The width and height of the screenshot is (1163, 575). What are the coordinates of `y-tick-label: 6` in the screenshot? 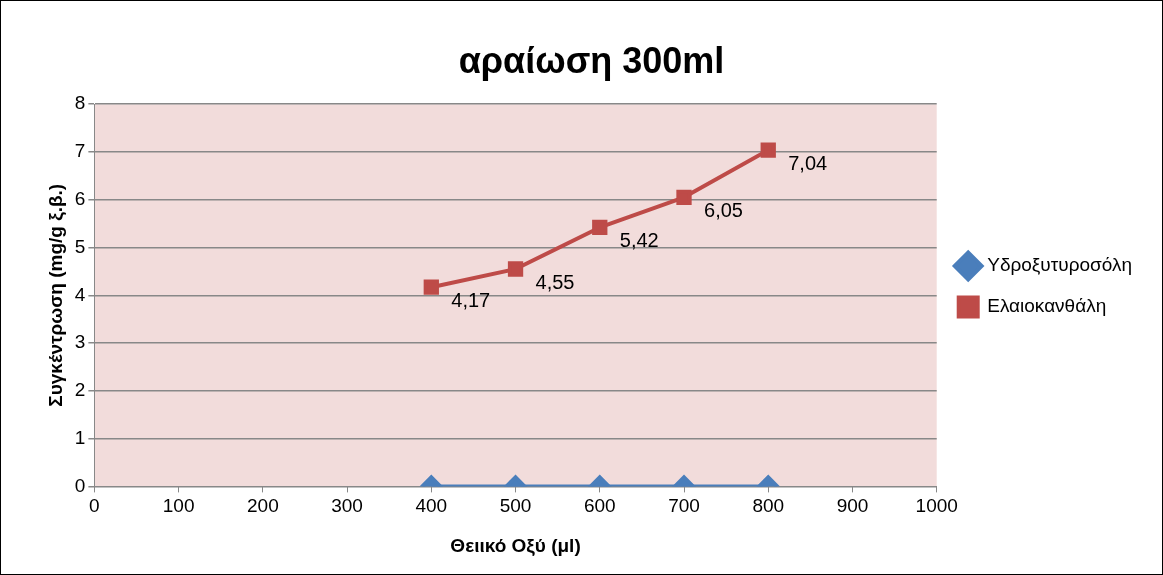 It's located at (80, 198).